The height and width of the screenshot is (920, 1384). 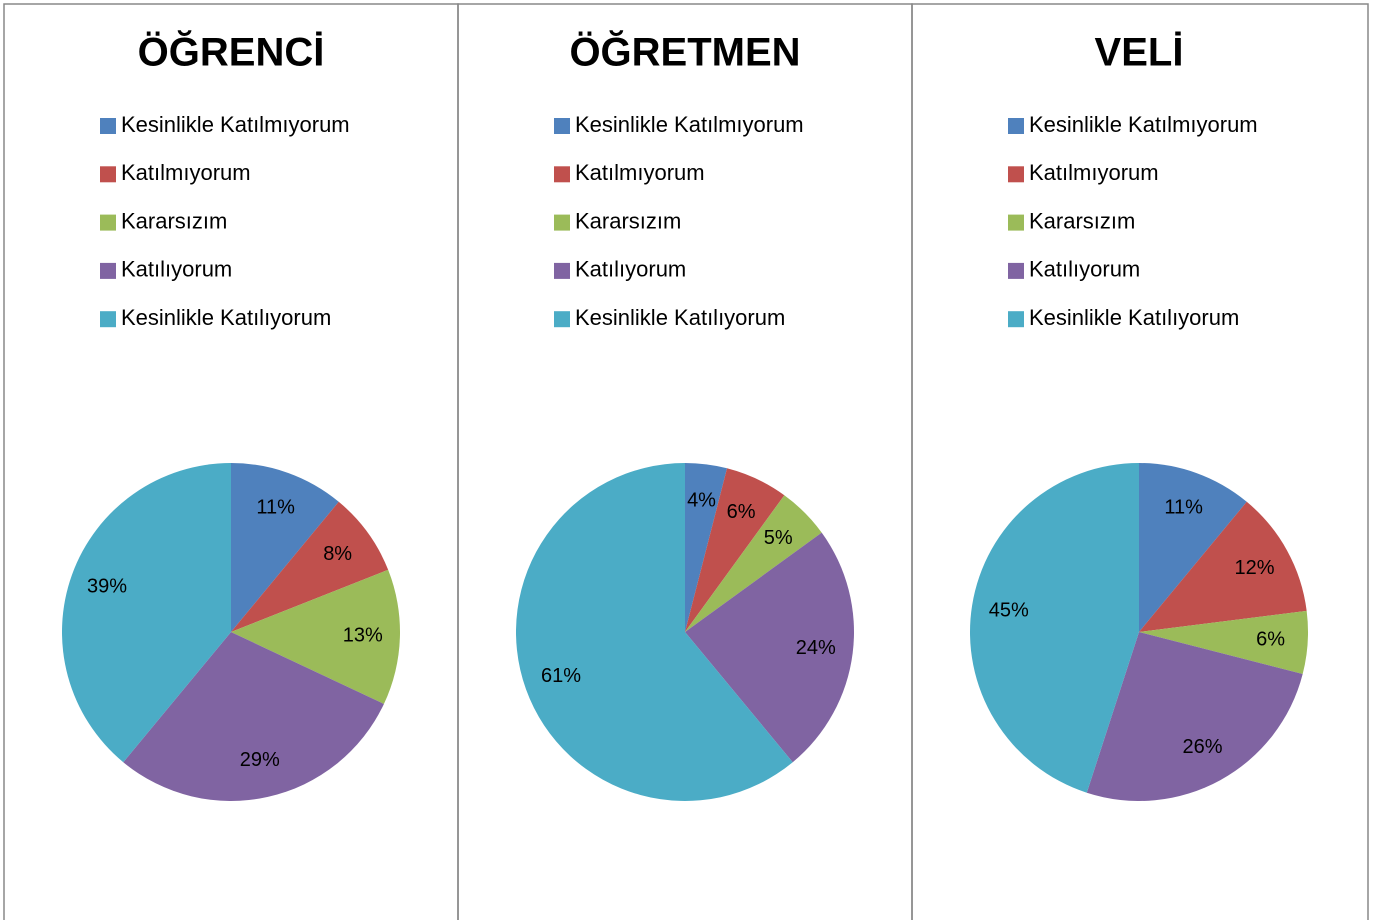 What do you see at coordinates (1202, 747) in the screenshot?
I see `data-label: 26%` at bounding box center [1202, 747].